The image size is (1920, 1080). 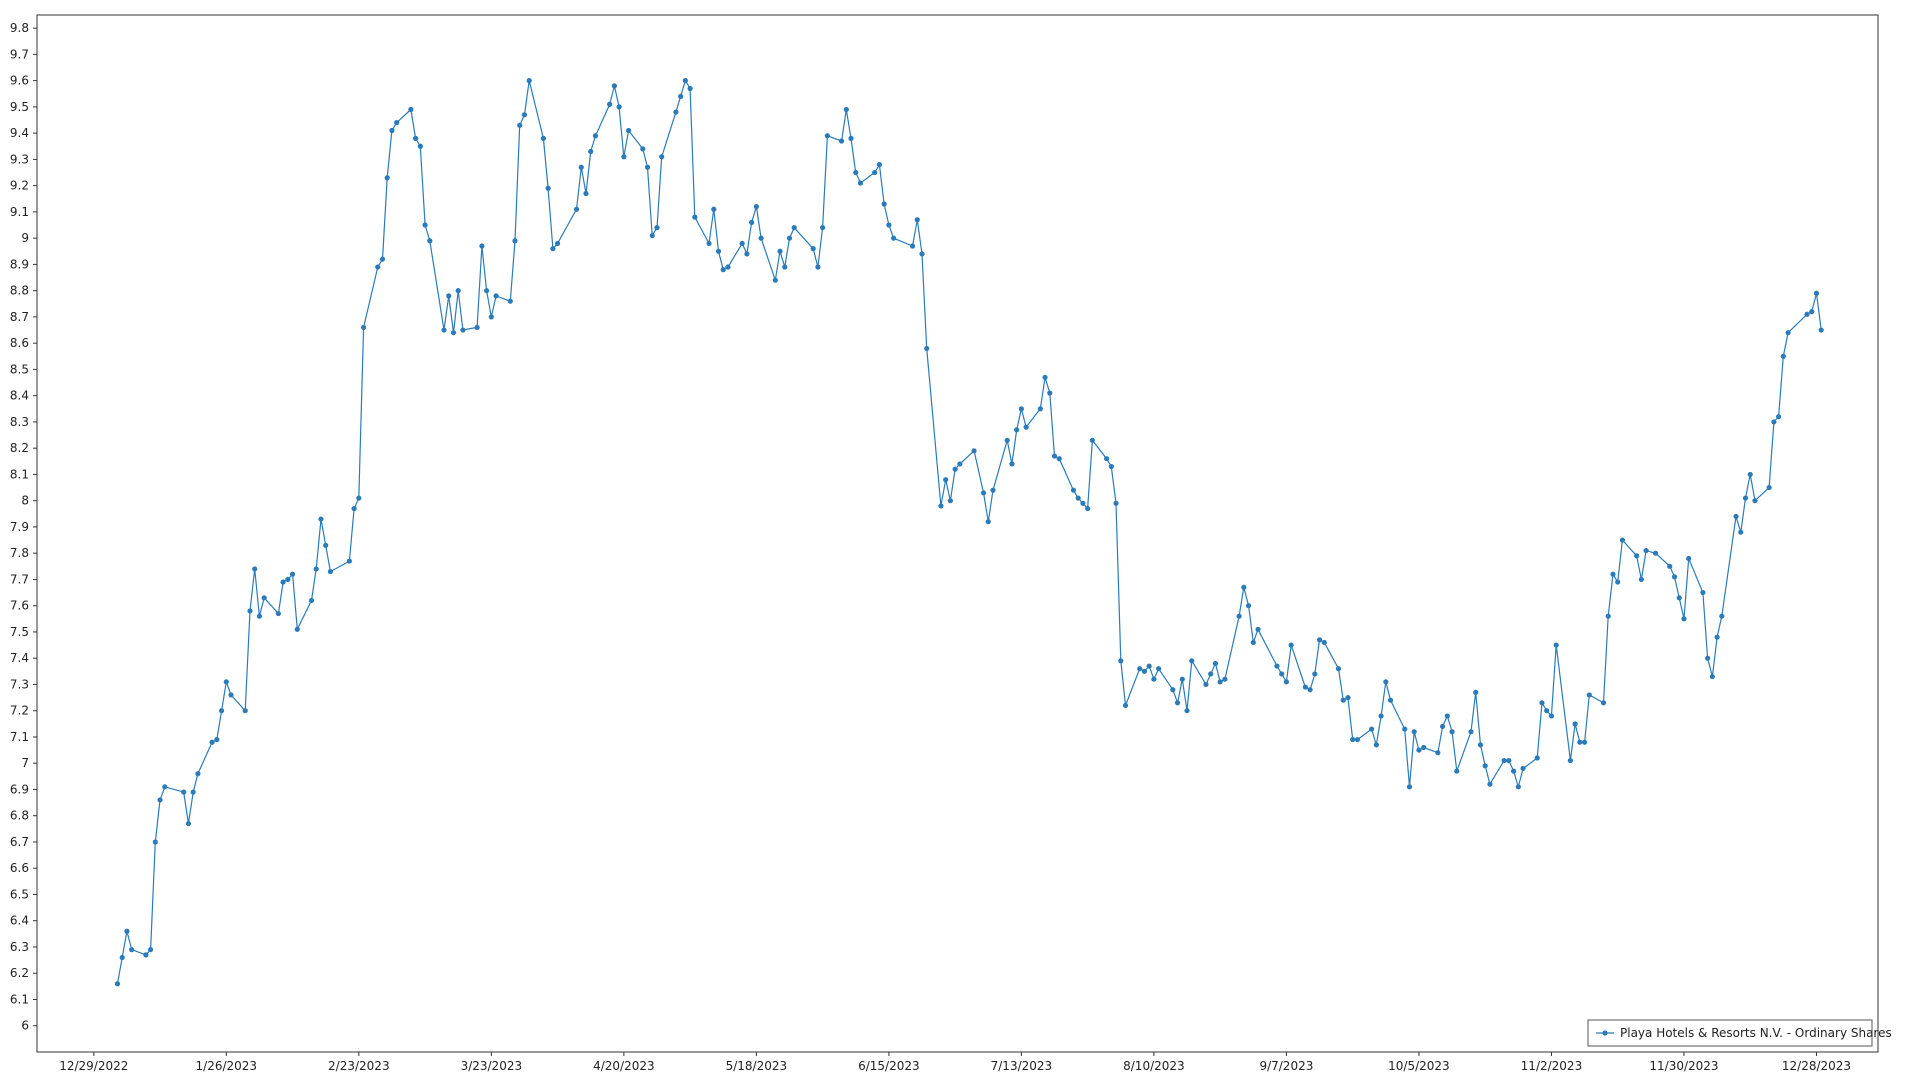 I want to click on y-tick-label: 9, so click(x=25, y=238).